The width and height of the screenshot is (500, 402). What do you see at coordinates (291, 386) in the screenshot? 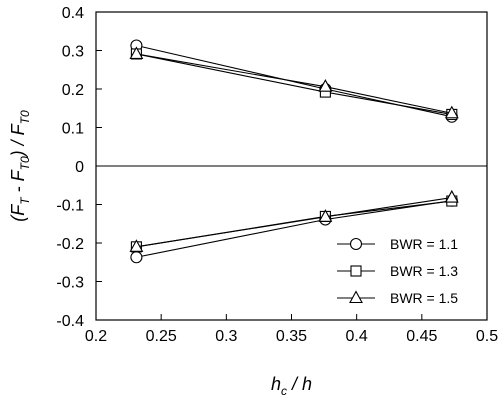
I see `x-axis-title: hc / h` at bounding box center [291, 386].